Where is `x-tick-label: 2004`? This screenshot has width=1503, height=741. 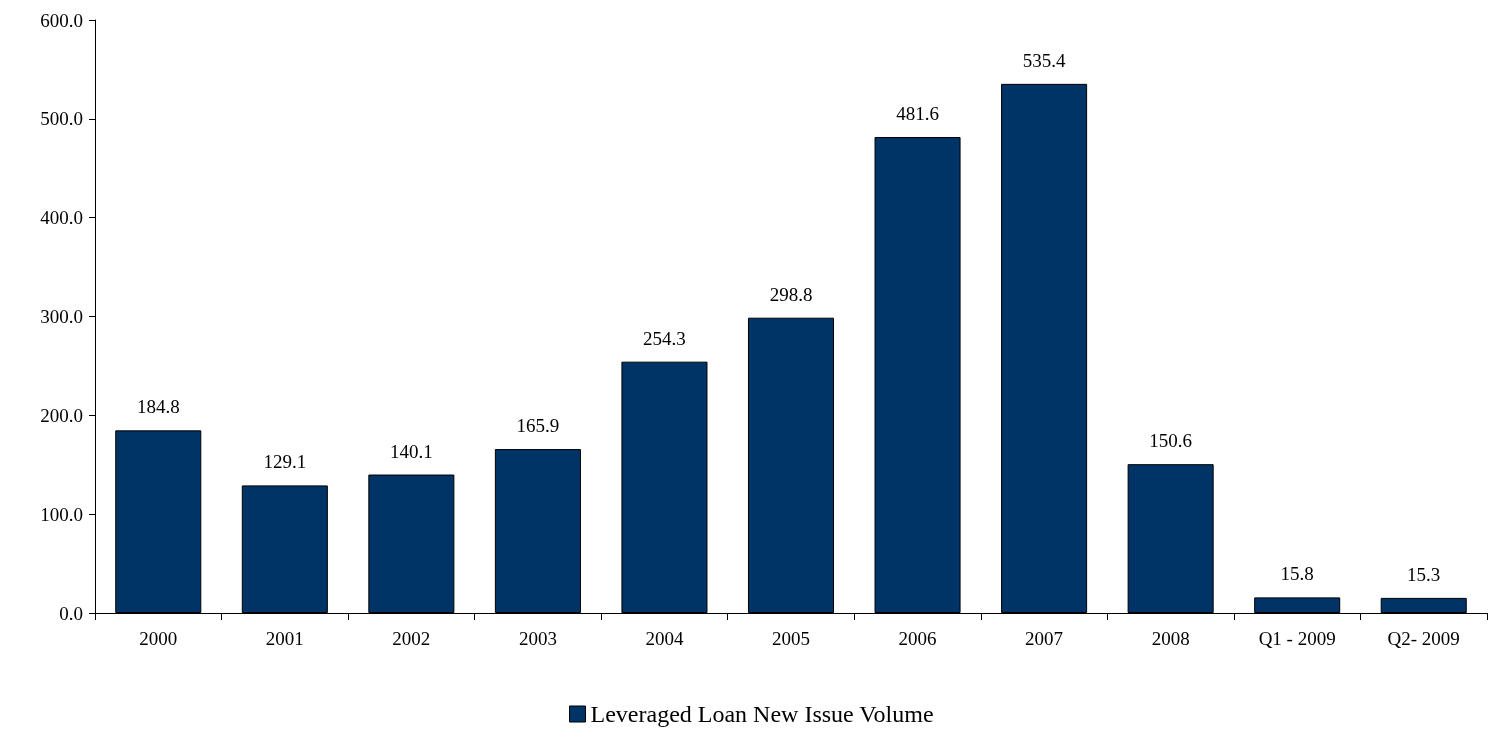
x-tick-label: 2004 is located at coordinates (664, 638).